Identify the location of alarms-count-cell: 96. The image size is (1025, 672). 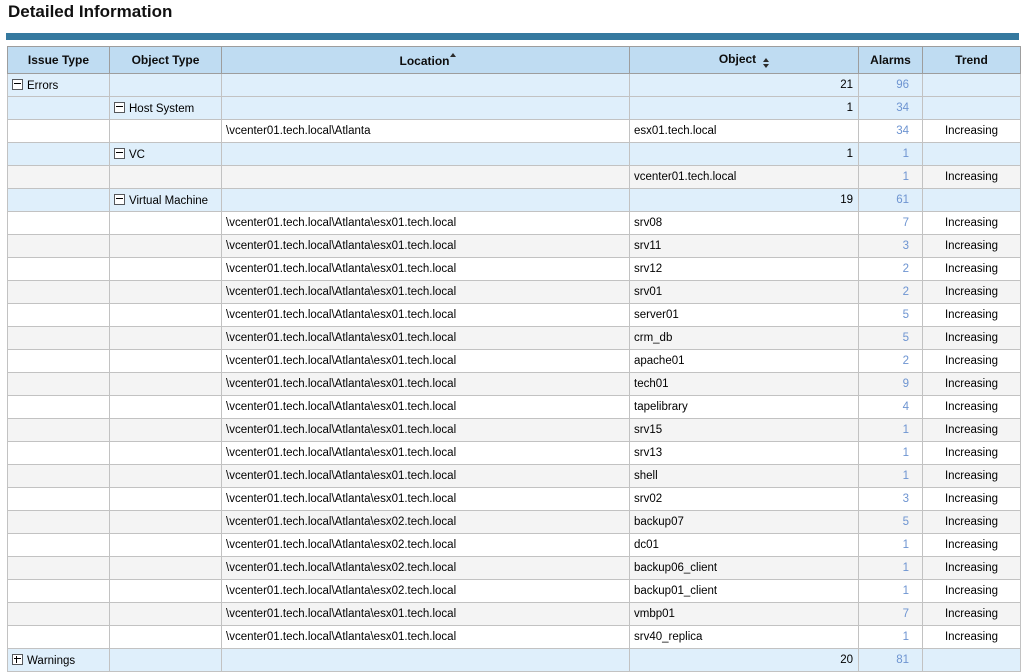
(890, 85).